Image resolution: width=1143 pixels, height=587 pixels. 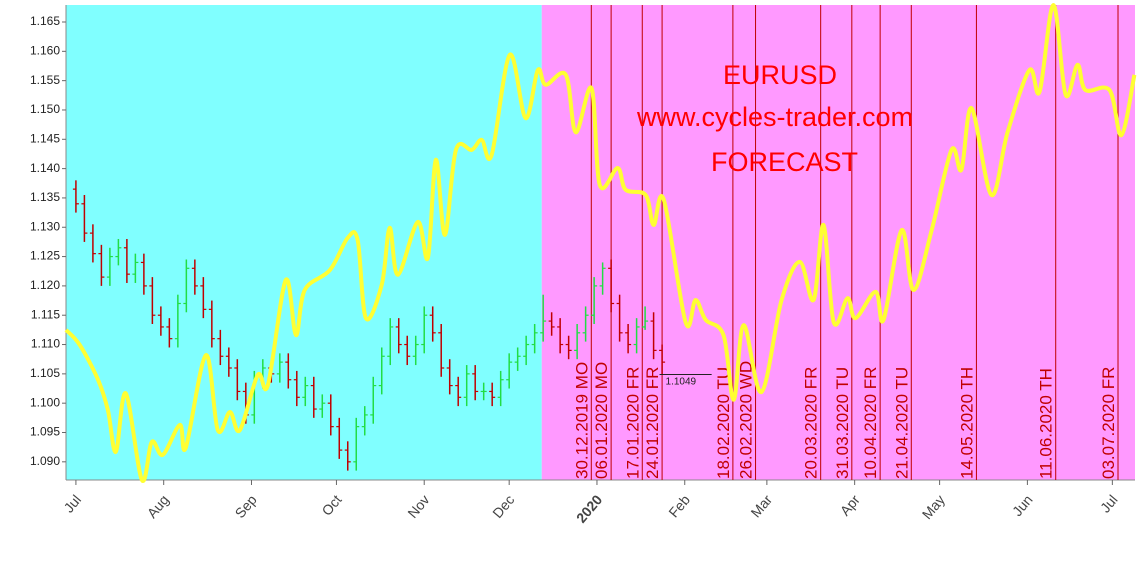 What do you see at coordinates (632, 423) in the screenshot?
I see `event-label: 17.01.2020 FR` at bounding box center [632, 423].